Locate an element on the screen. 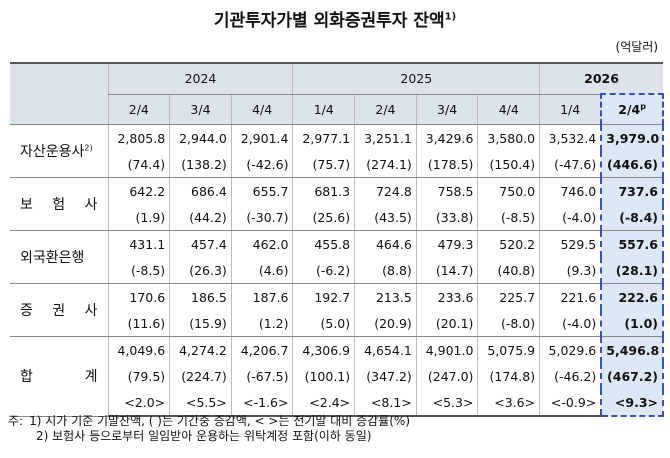  cell-changes: (44.2) is located at coordinates (200, 217).